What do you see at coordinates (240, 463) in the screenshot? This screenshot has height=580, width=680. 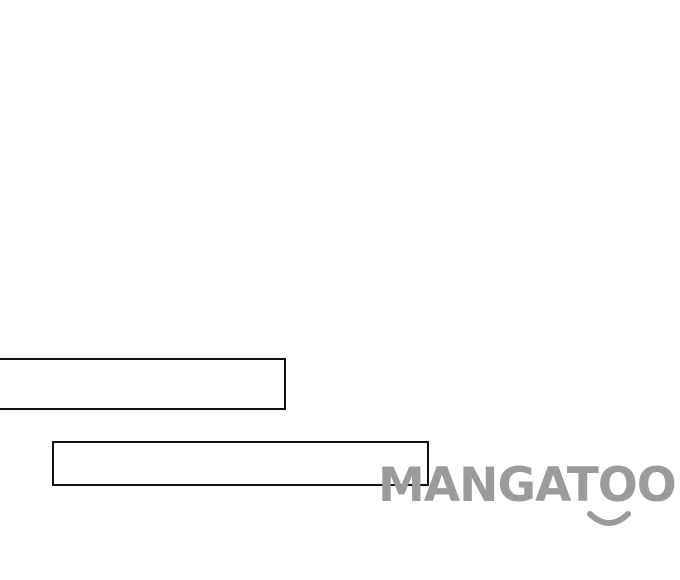 I see `empty-caption-box-lower` at bounding box center [240, 463].